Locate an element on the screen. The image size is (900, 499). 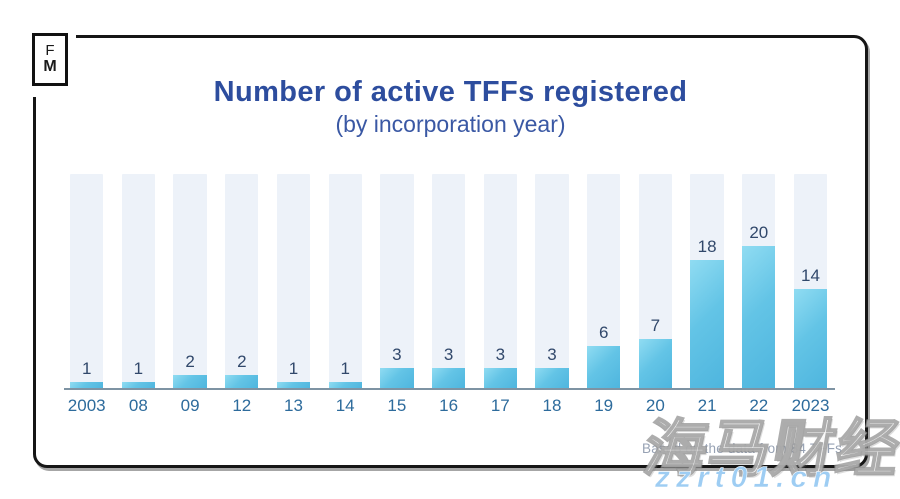
chart-title: Number of active TFFs registered is located at coordinates (450, 92).